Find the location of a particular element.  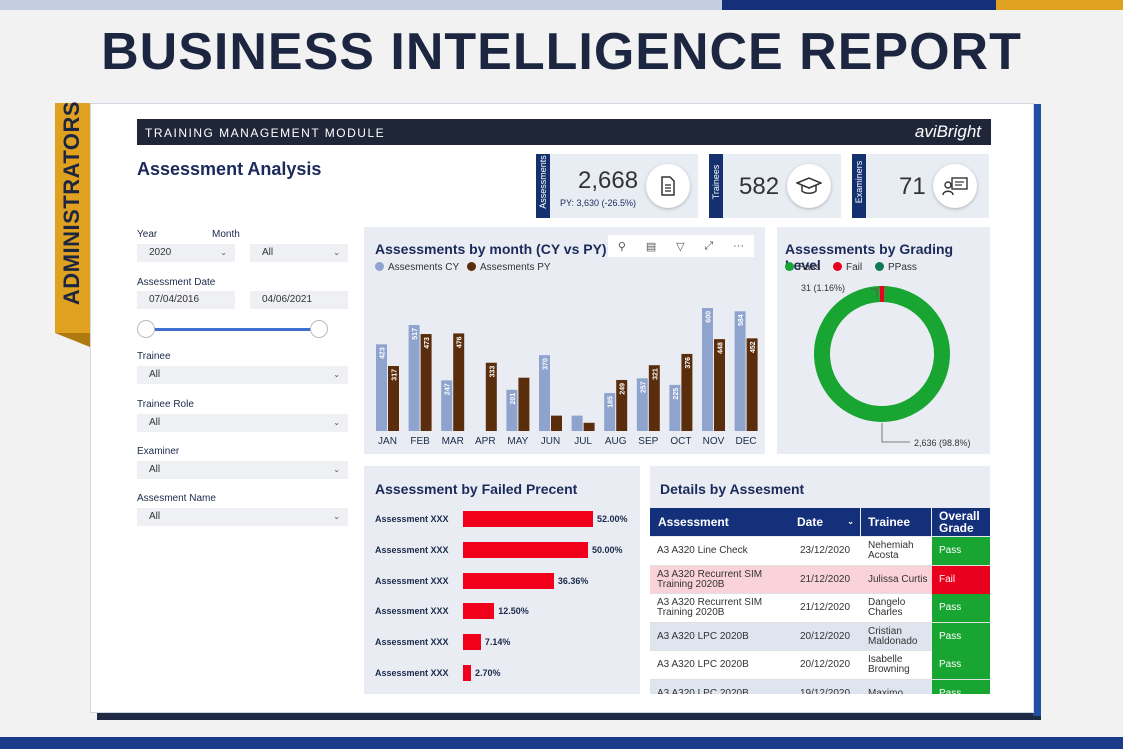

copy-icon: ▤ is located at coordinates (651, 246).